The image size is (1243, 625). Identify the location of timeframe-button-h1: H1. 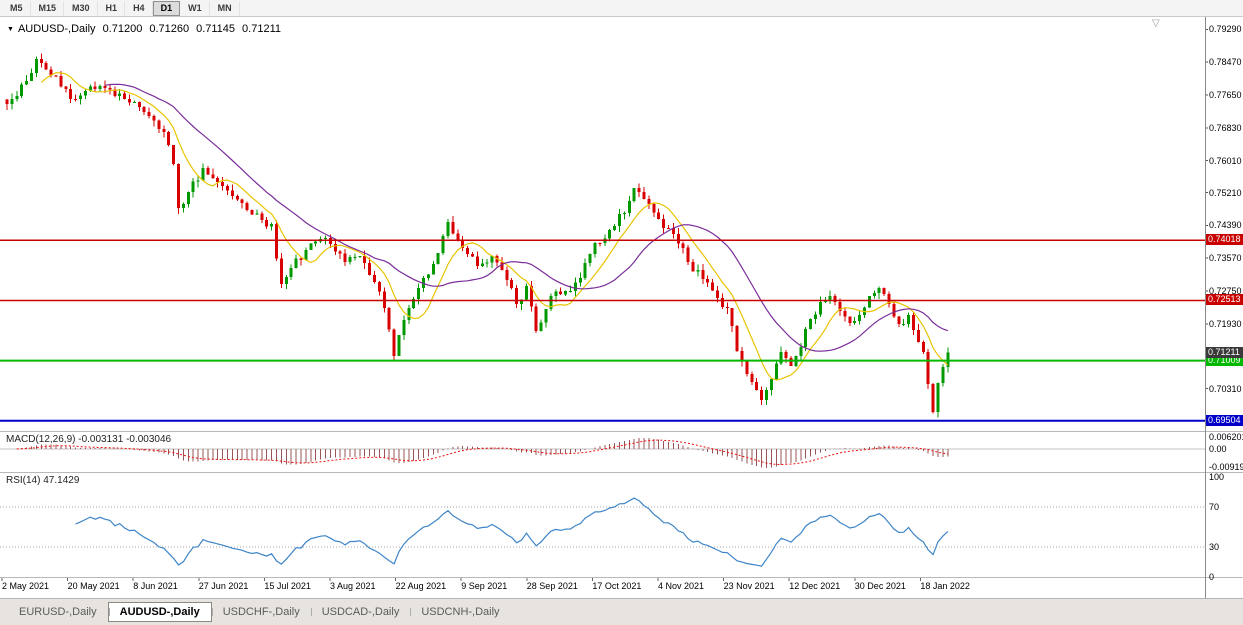
(112, 8).